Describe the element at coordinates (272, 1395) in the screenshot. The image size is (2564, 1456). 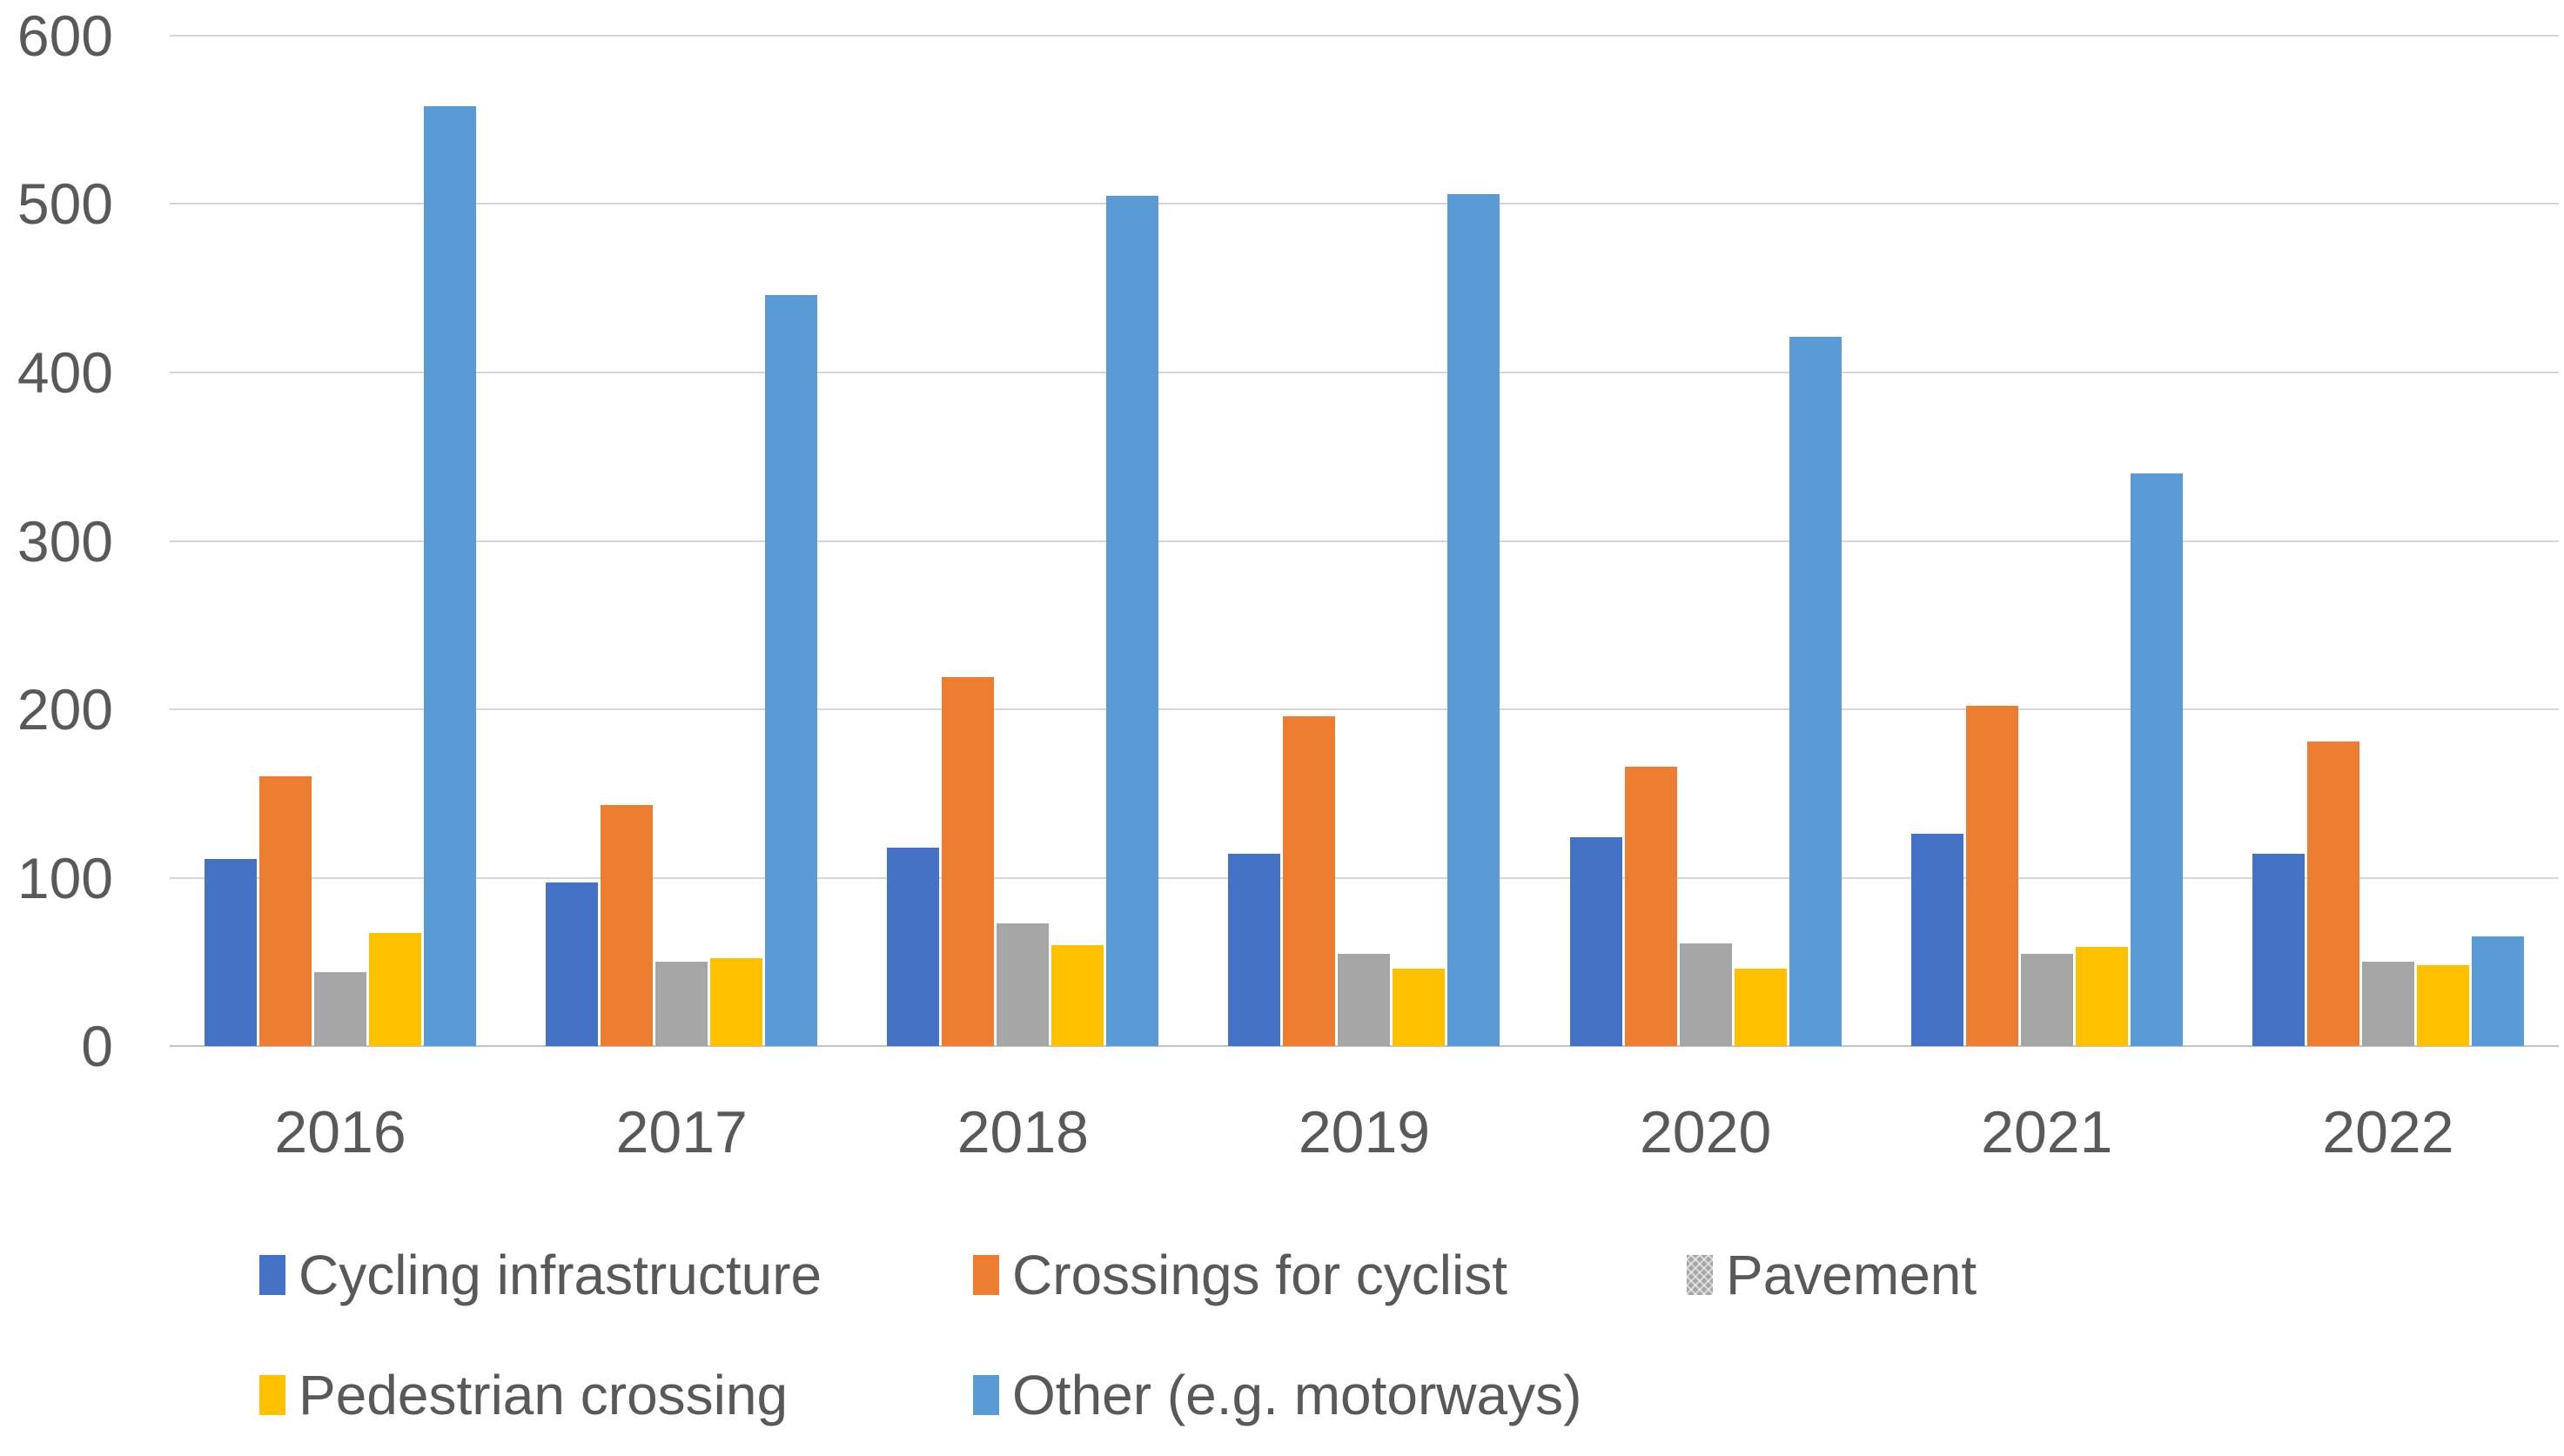
I see `legend-swatch-pedestrian-crossing-icon` at that location.